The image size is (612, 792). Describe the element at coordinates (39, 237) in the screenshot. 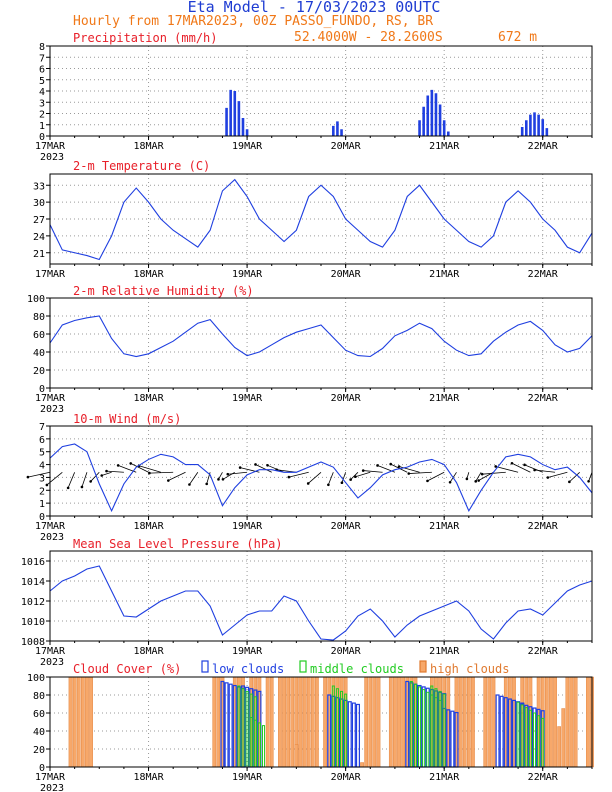

I see `y-tick-label: 24` at that location.